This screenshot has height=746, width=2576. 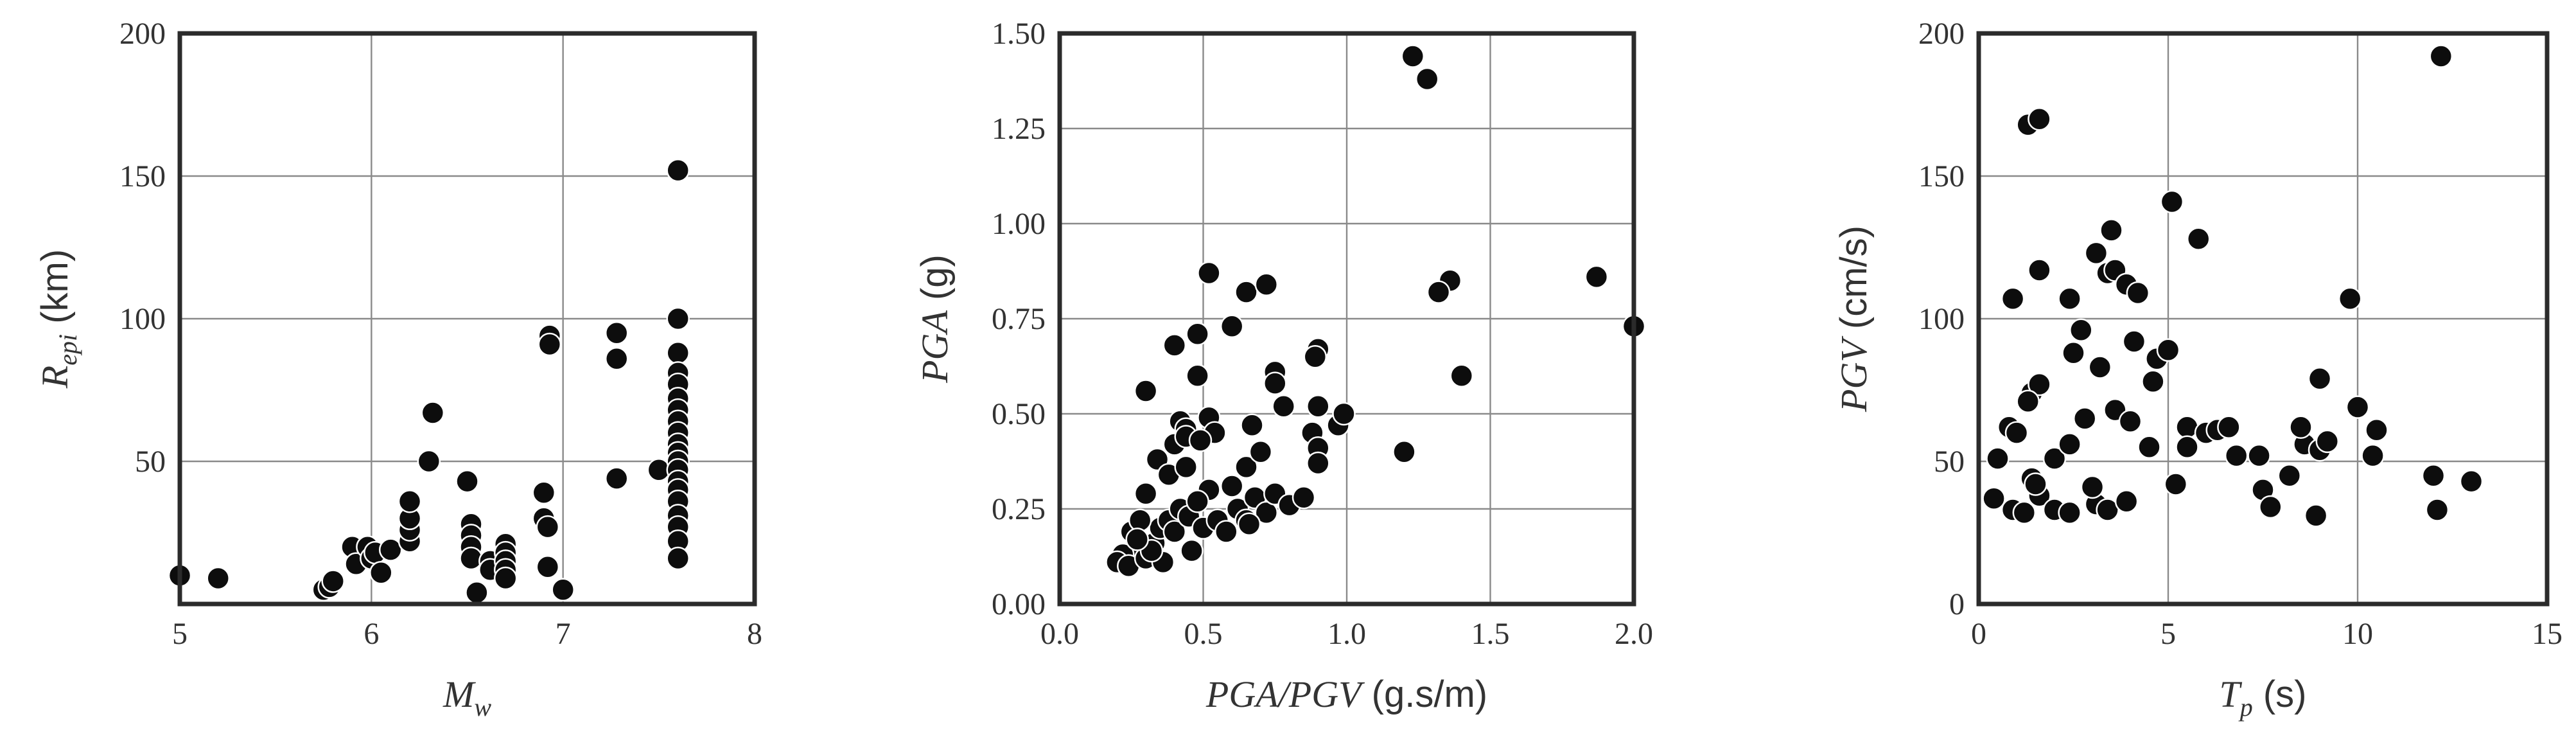 I want to click on x-tick-label: 6, so click(x=371, y=634).